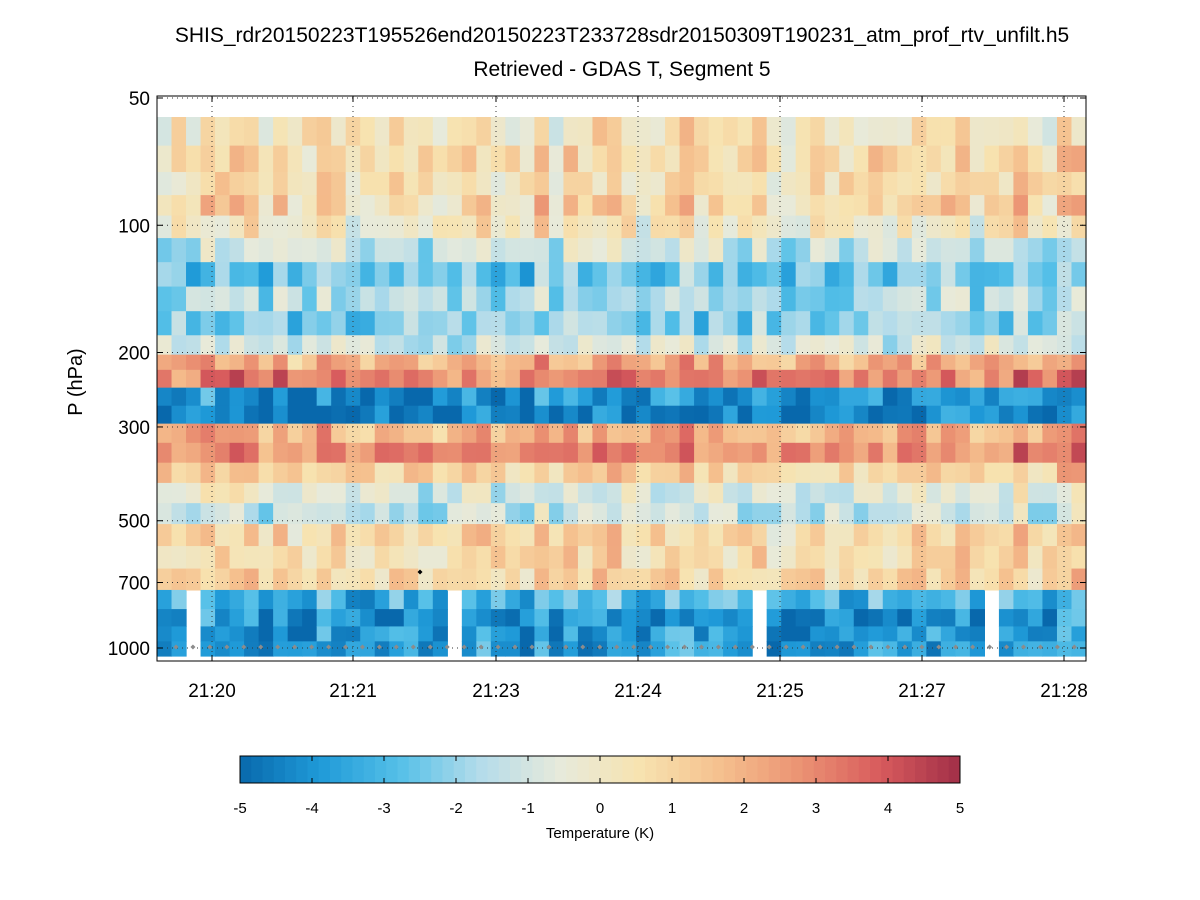  Describe the element at coordinates (621, 69) in the screenshot. I see `chart-subtitle: Retrieved - GDAS T, Segment 5` at that location.